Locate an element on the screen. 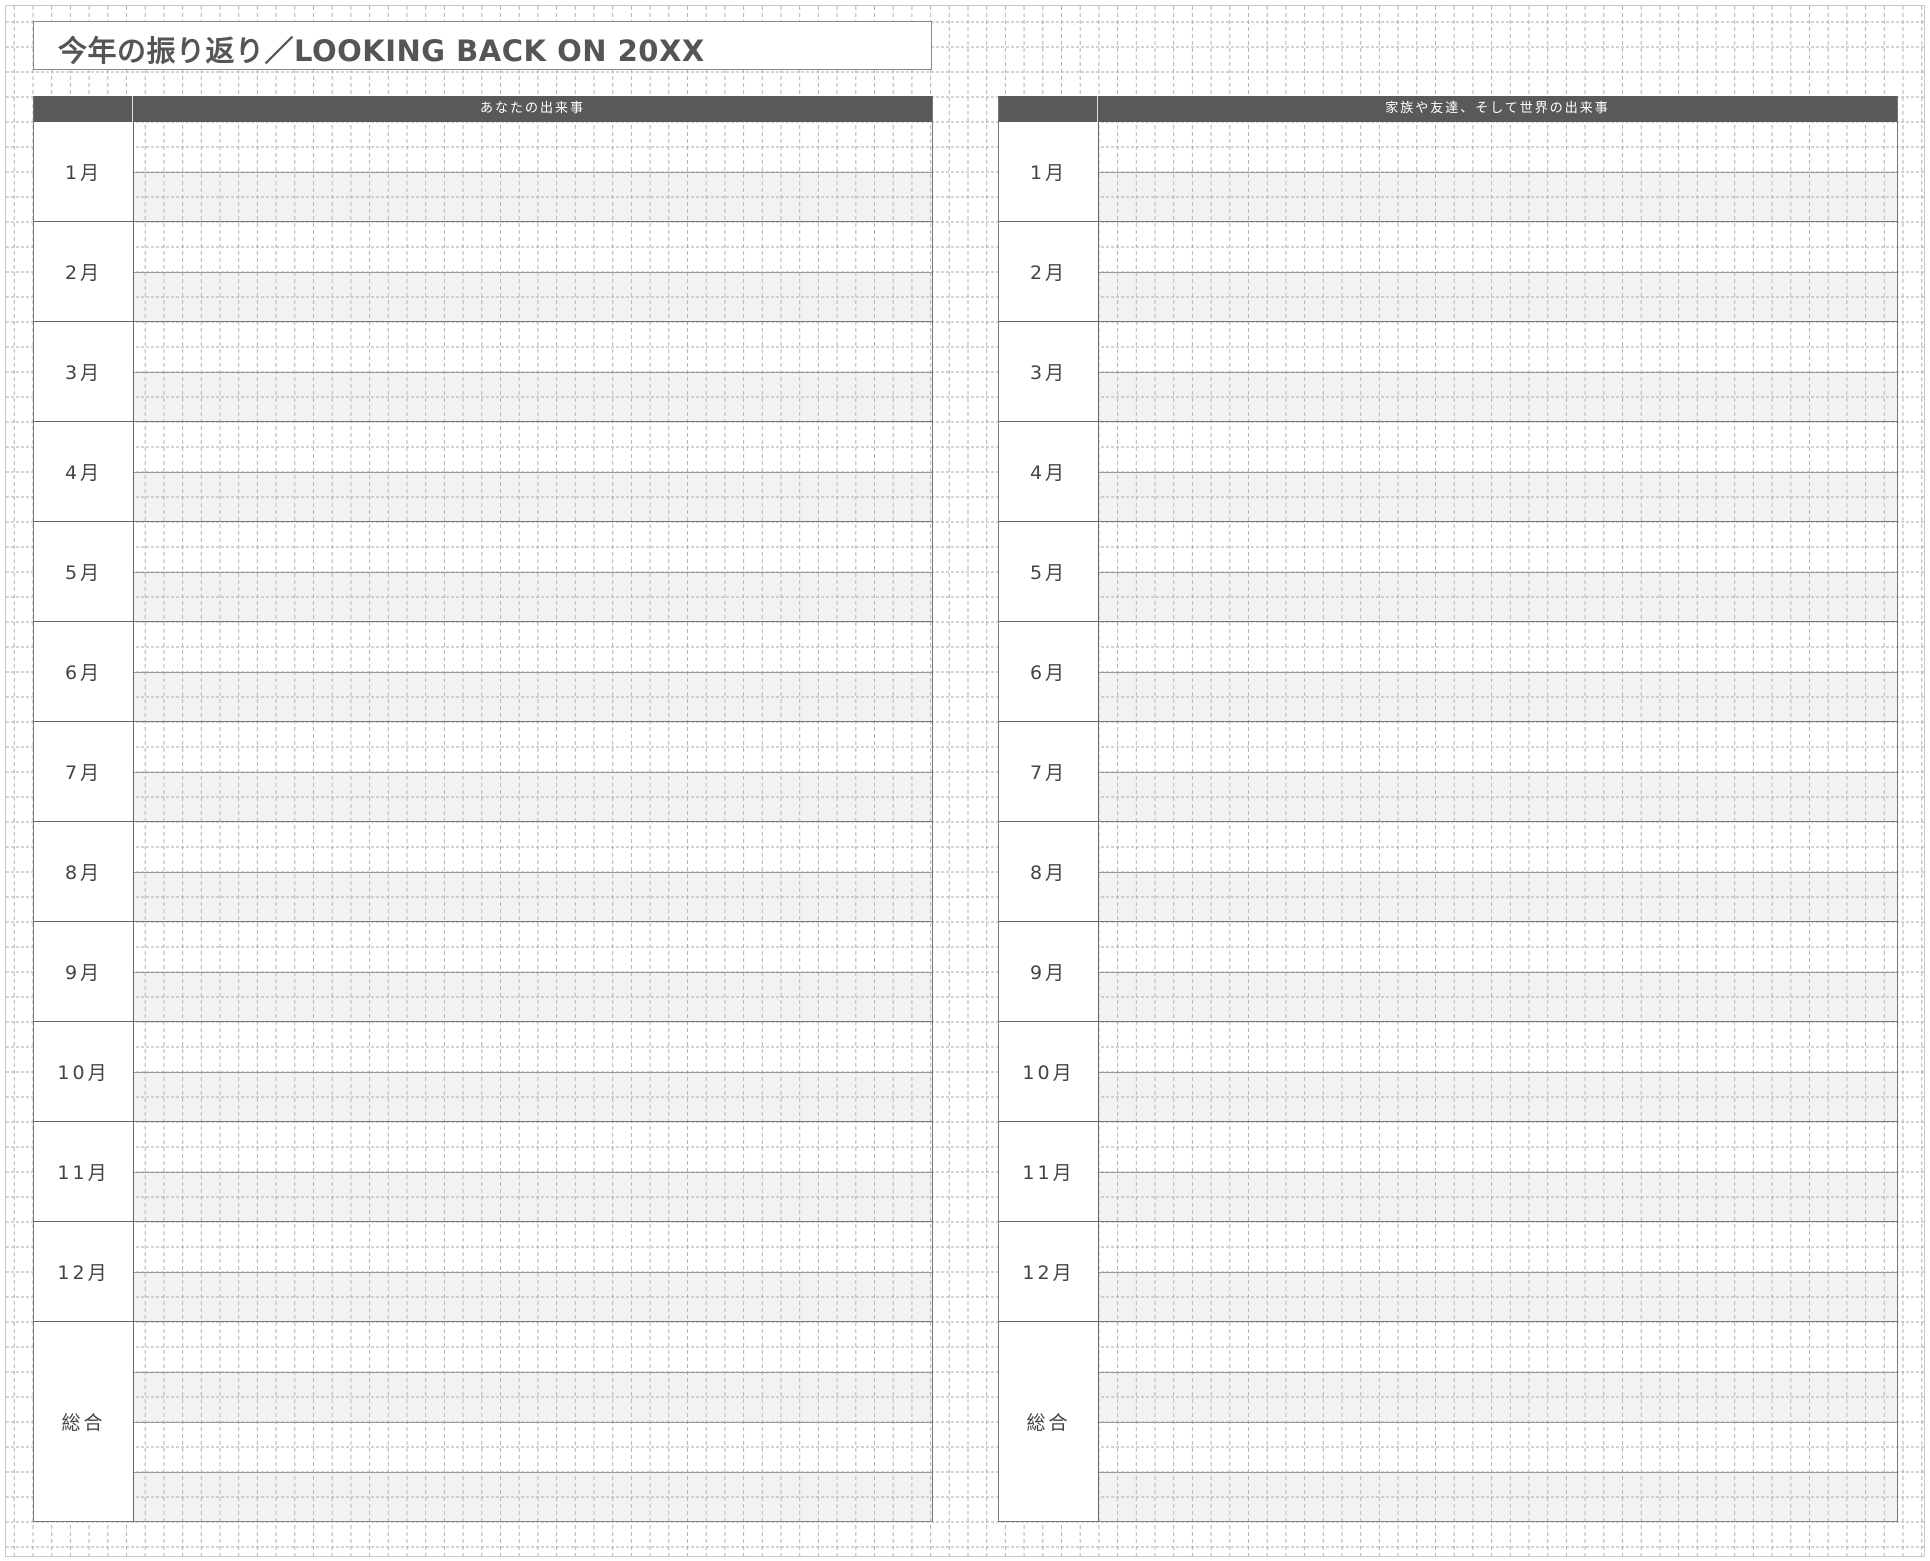 This screenshot has height=1561, width=1930. table-row: 6月 is located at coordinates (1448, 672).